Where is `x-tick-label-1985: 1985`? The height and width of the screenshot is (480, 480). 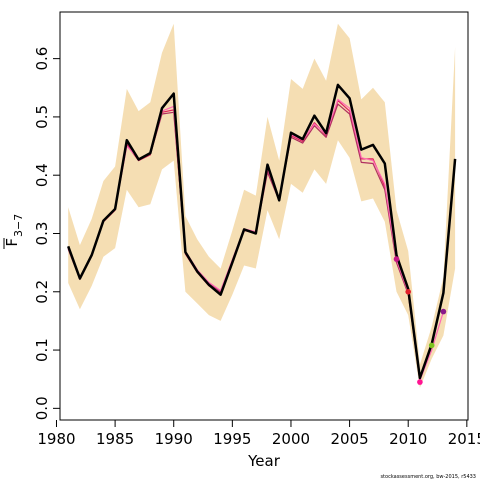 x-tick-label-1985: 1985 is located at coordinates (115, 439).